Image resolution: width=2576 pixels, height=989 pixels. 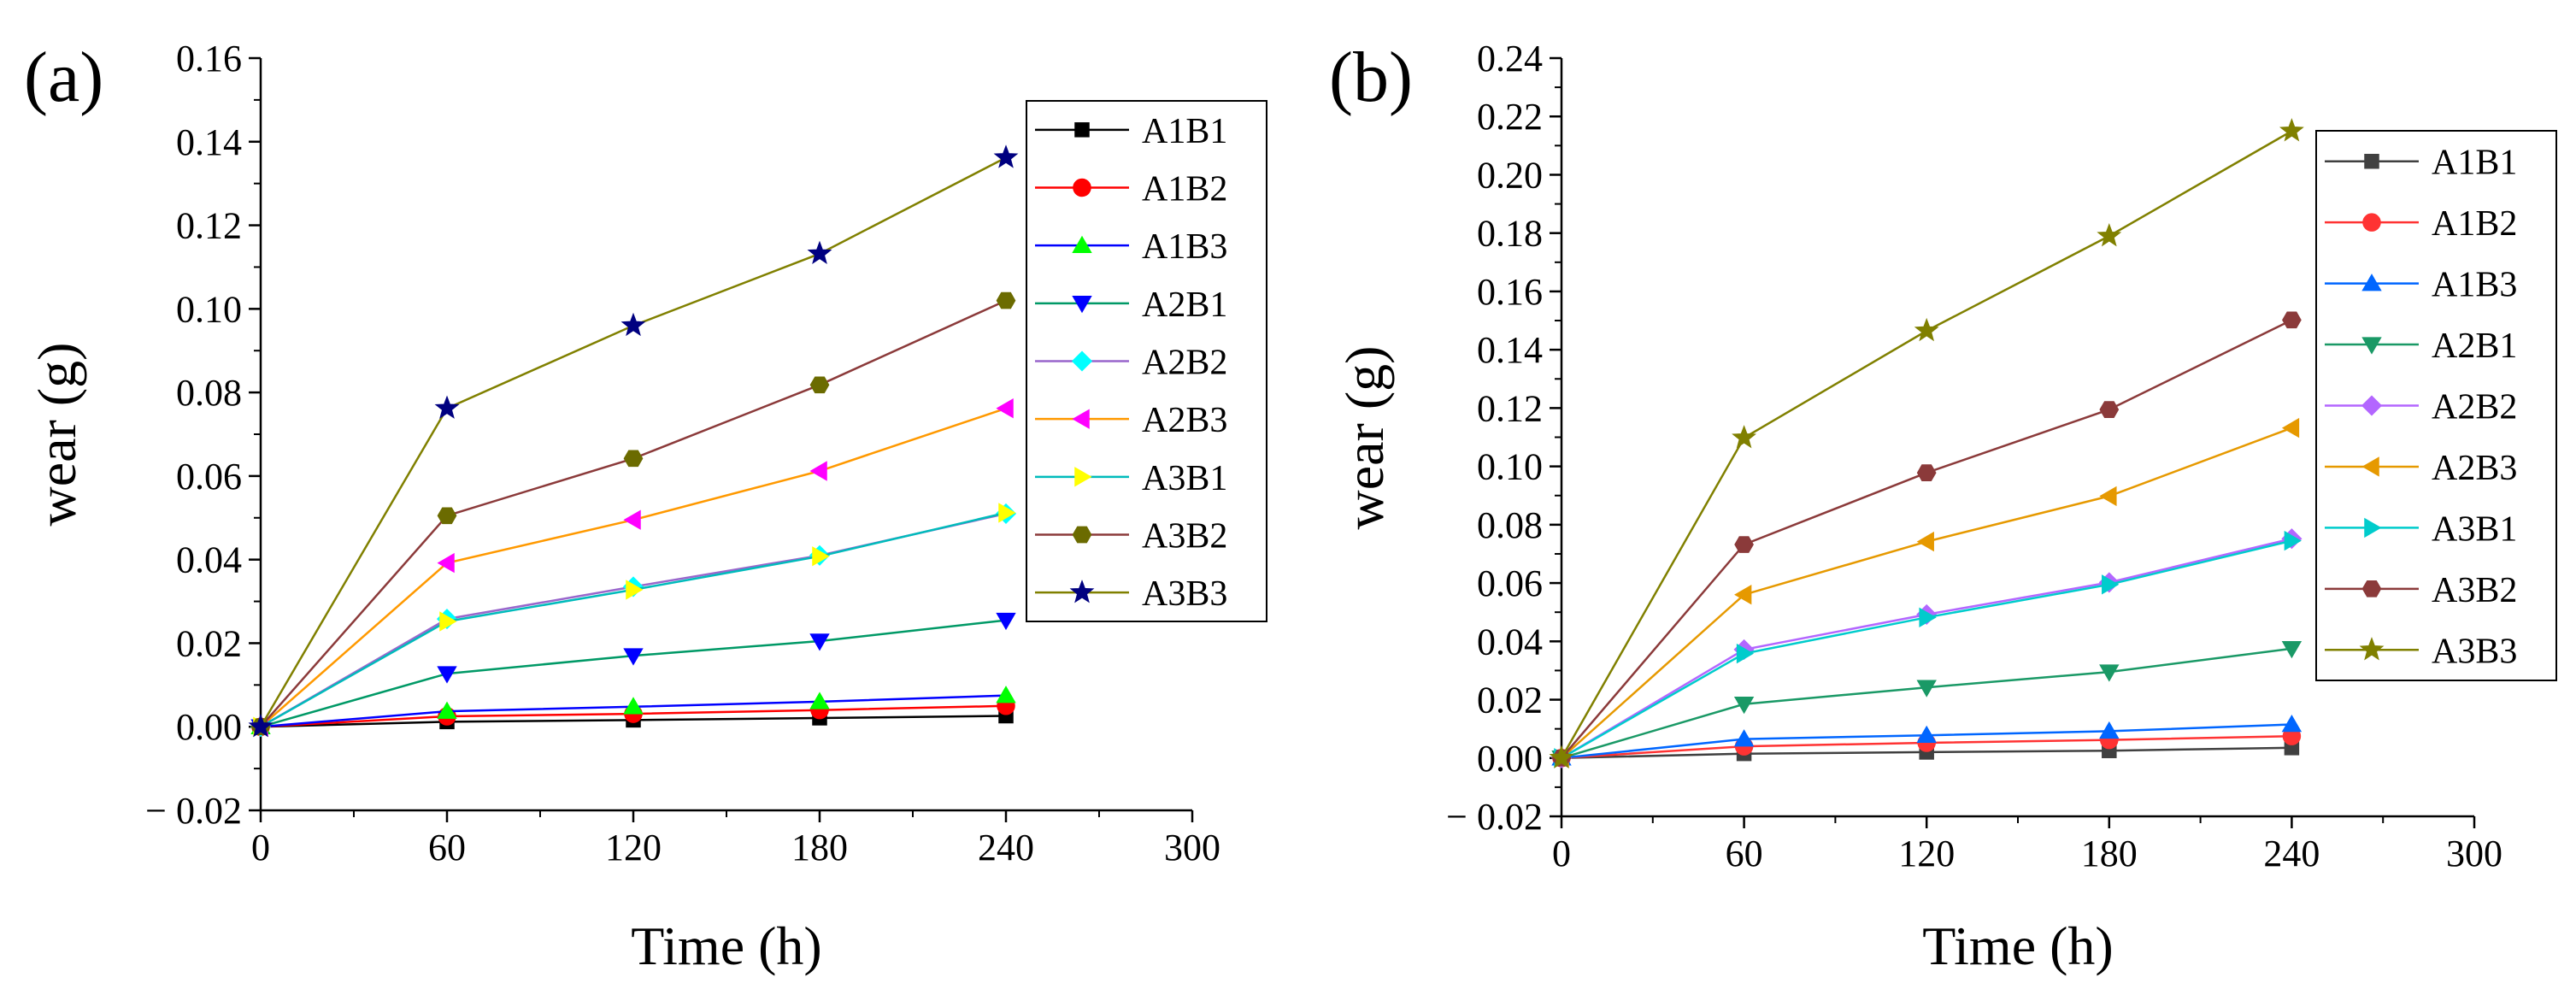 What do you see at coordinates (209, 476) in the screenshot?
I see `y-tick-label: 0.06` at bounding box center [209, 476].